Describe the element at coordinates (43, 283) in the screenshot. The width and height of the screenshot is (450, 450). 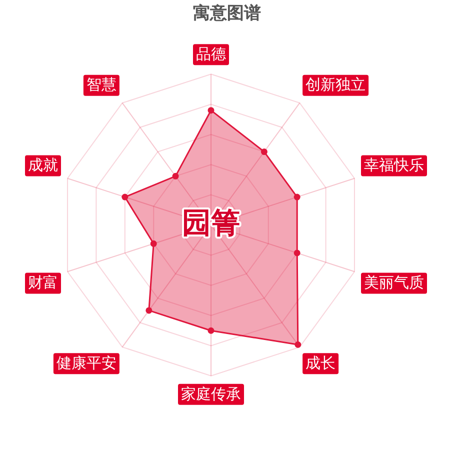
I see `spoke-label: 财富` at that location.